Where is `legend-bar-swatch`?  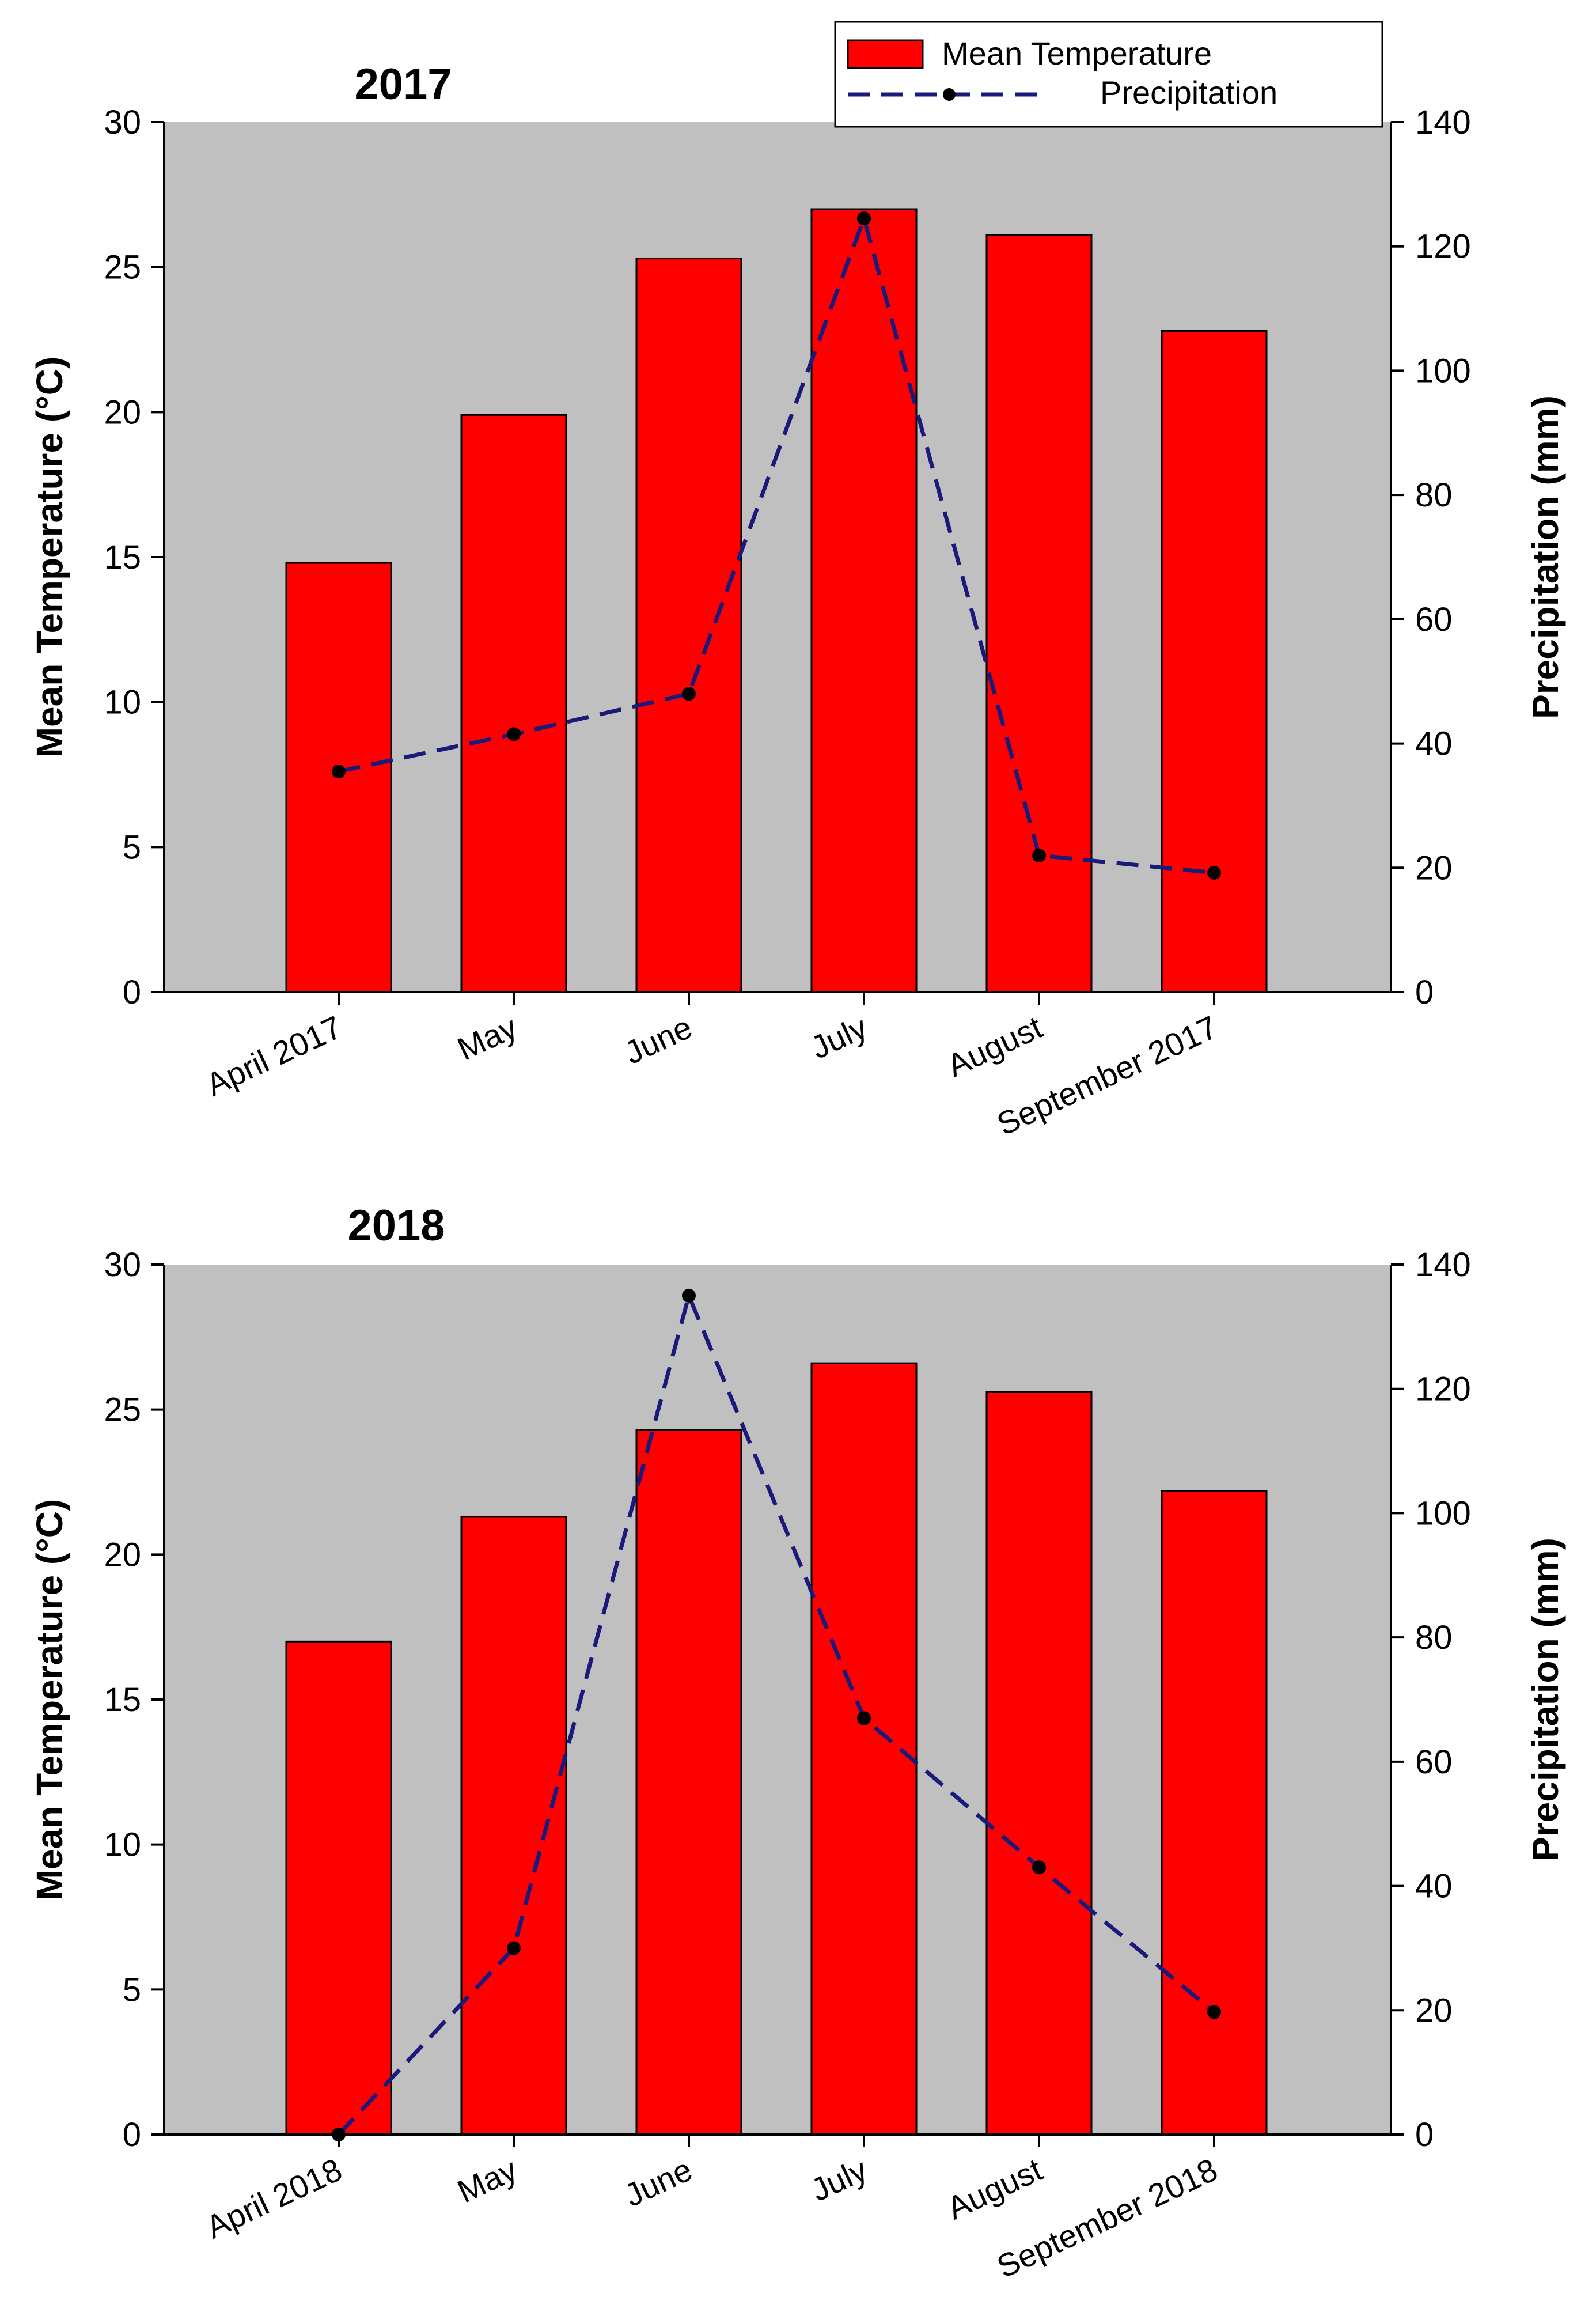 legend-bar-swatch is located at coordinates (885, 54).